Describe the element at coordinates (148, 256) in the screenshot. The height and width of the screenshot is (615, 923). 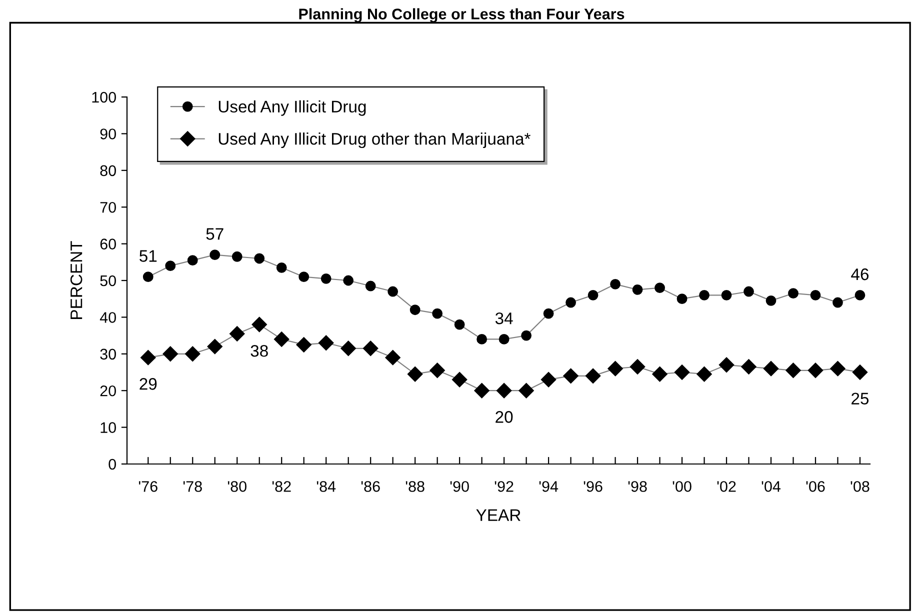
I see `annotation: 51` at that location.